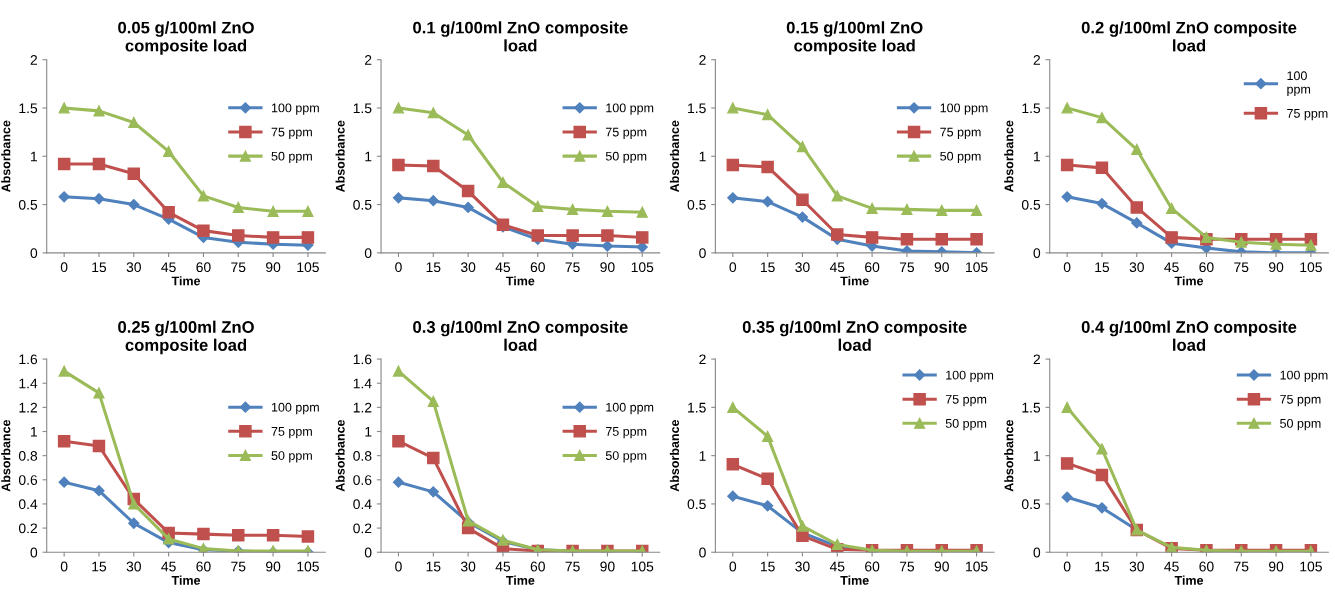 This screenshot has width=1335, height=597. Describe the element at coordinates (362, 455) in the screenshot. I see `y-tick-label: 0.8` at that location.